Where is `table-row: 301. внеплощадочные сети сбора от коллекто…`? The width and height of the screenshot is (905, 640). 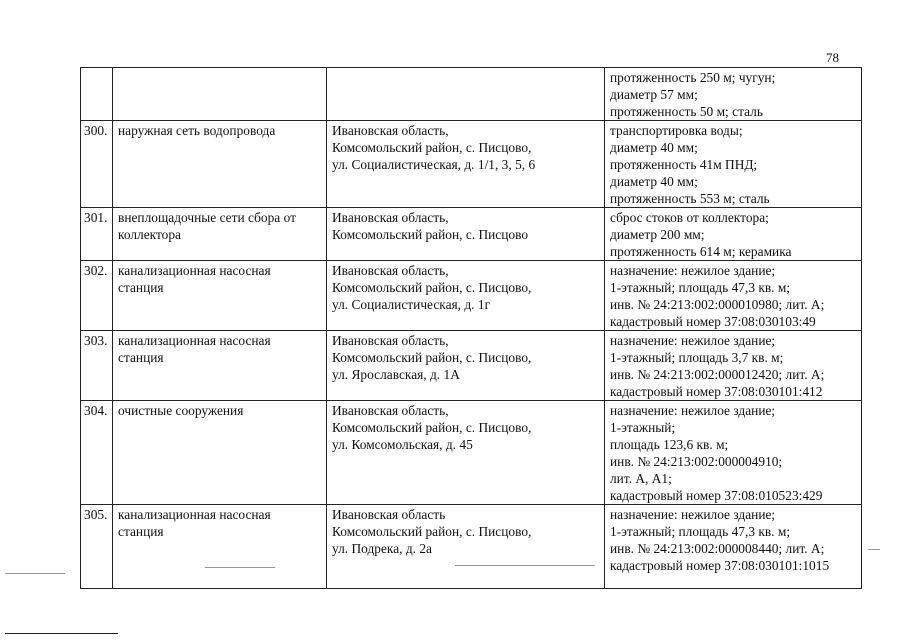
table-row: 301. внеплощадочные сети сбора от коллекто… is located at coordinates (471, 234).